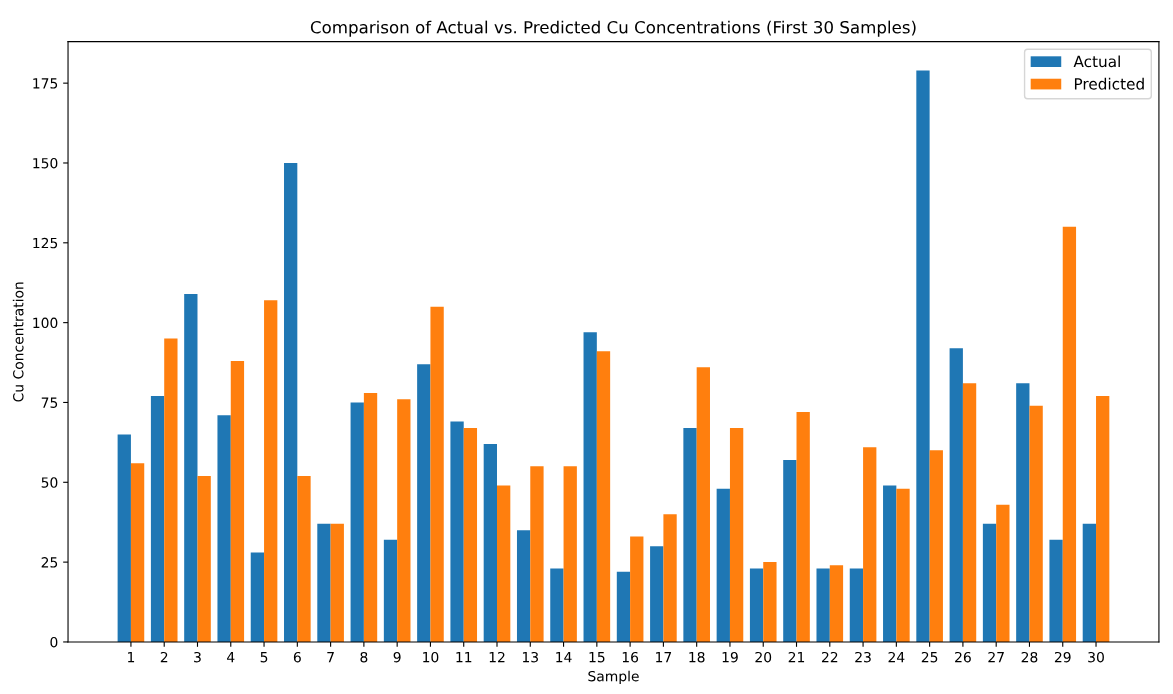 The image size is (1173, 694). I want to click on x-tick-label: 11, so click(464, 657).